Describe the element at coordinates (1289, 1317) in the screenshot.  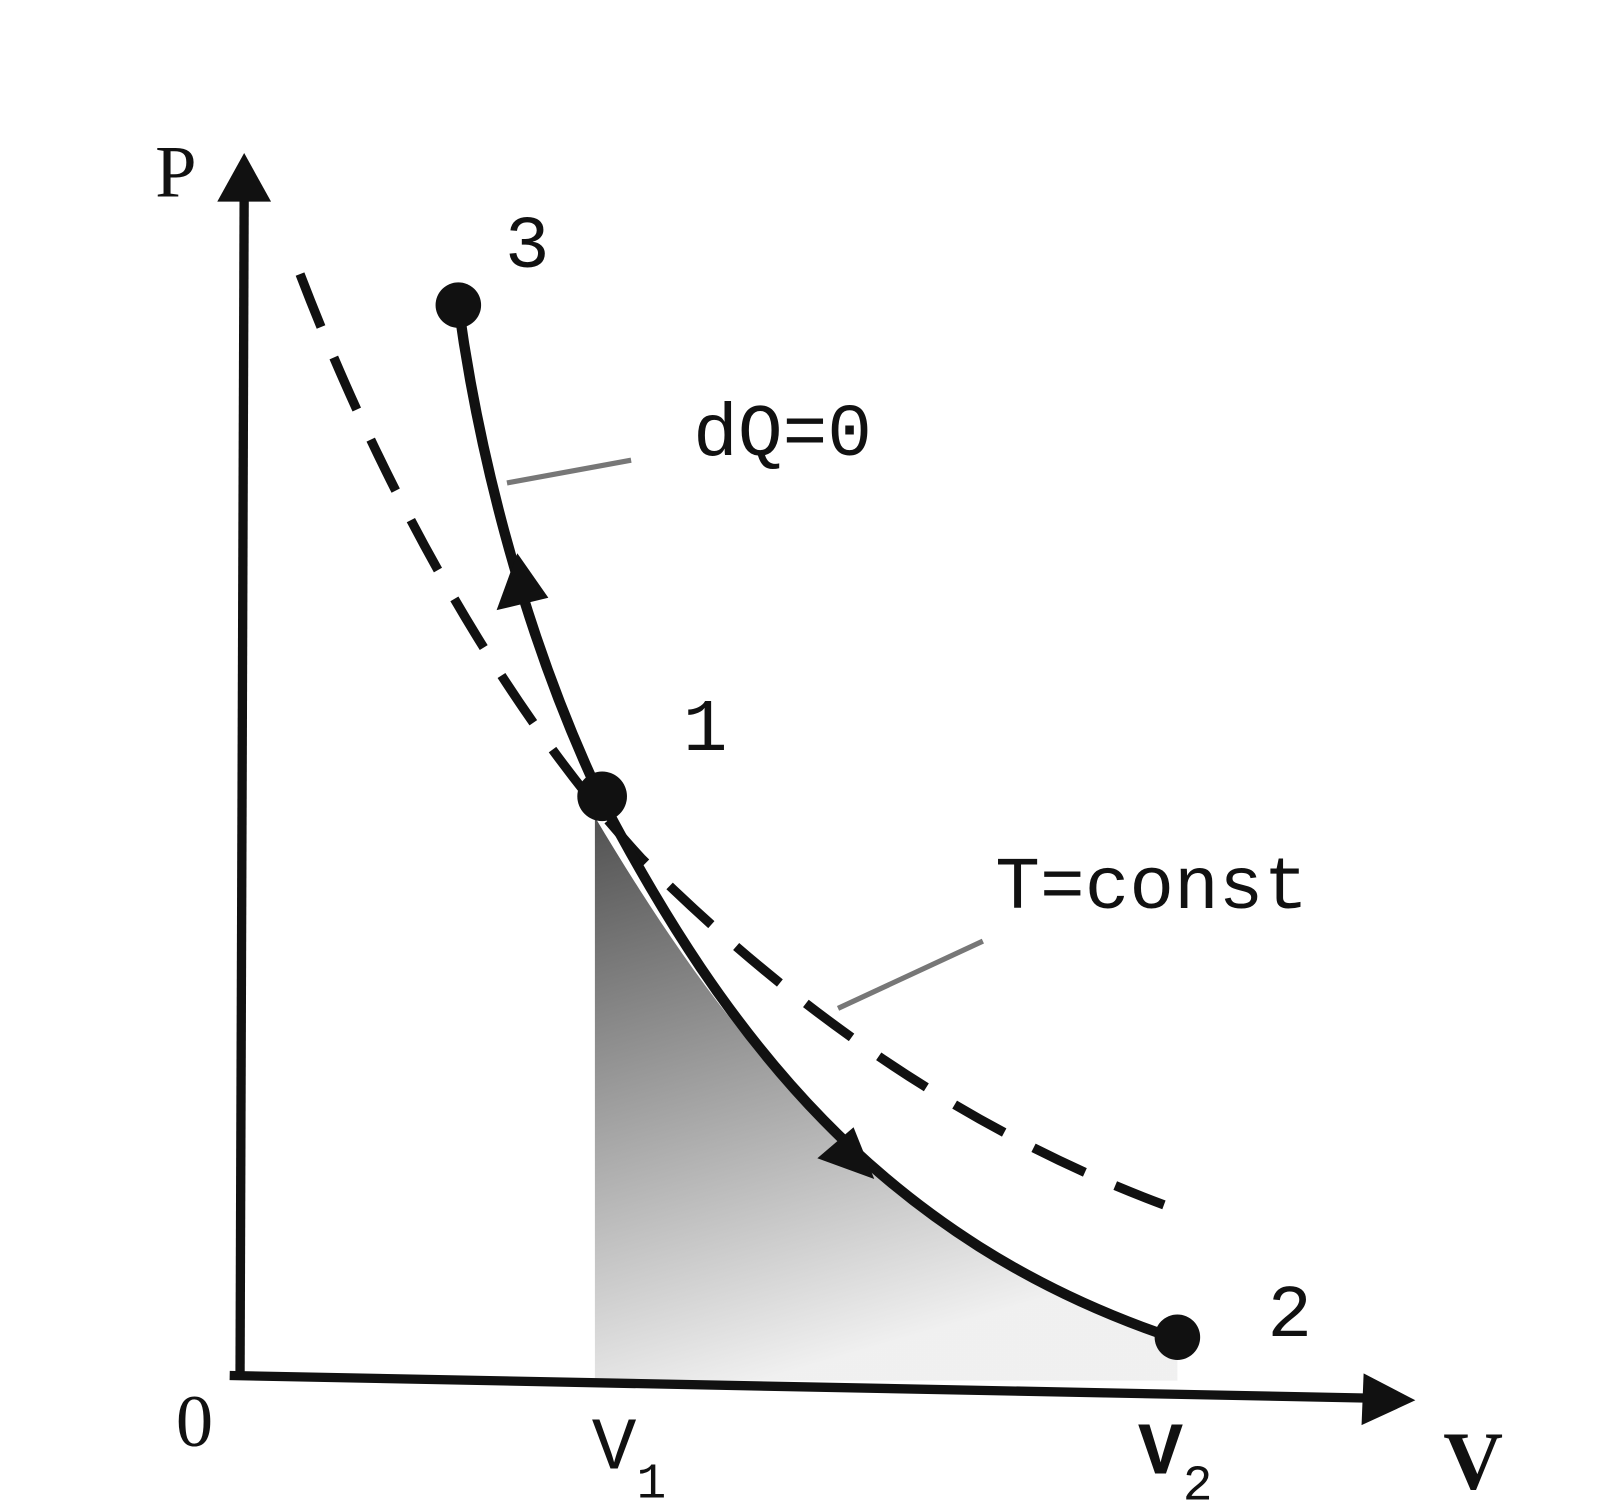
I see `point-label: 2` at that location.